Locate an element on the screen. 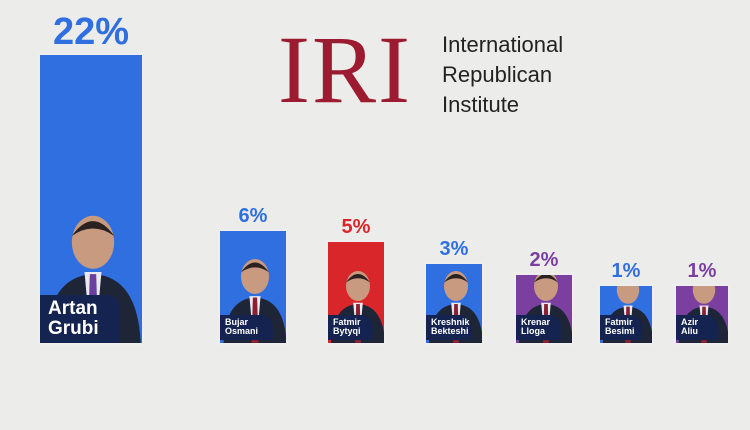 The height and width of the screenshot is (430, 750). logo-mark: IRI is located at coordinates (345, 69).